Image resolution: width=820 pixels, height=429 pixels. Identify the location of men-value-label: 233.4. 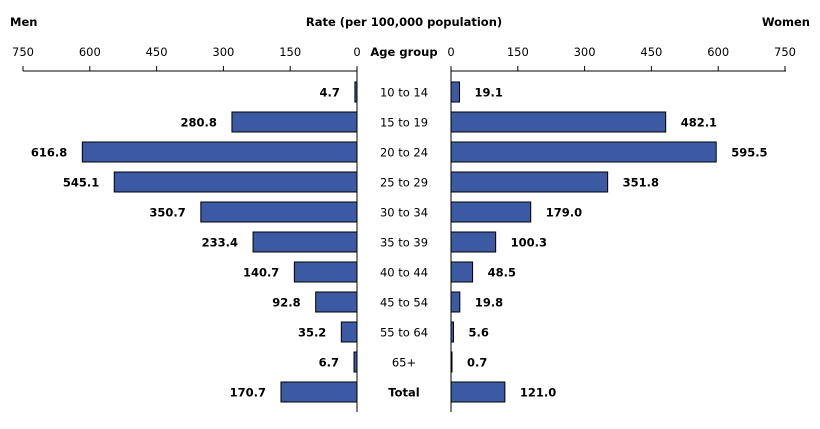
(220, 243).